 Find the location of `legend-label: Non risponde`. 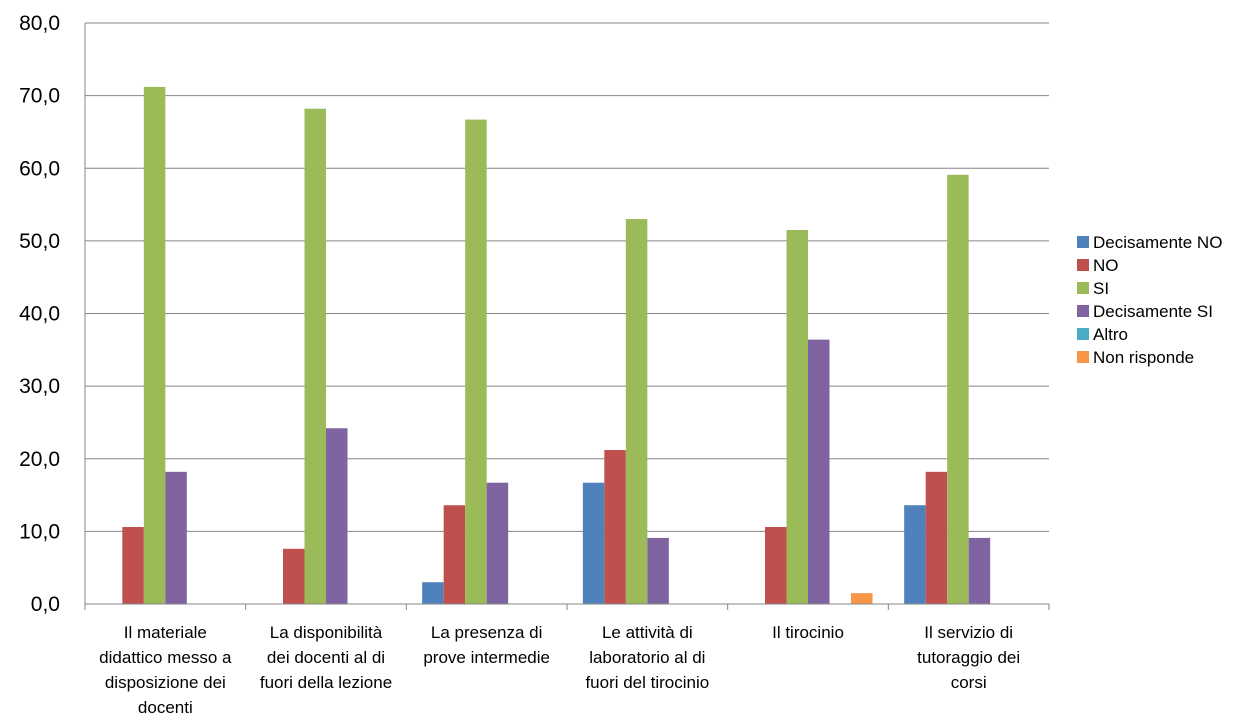

legend-label: Non risponde is located at coordinates (1143, 357).